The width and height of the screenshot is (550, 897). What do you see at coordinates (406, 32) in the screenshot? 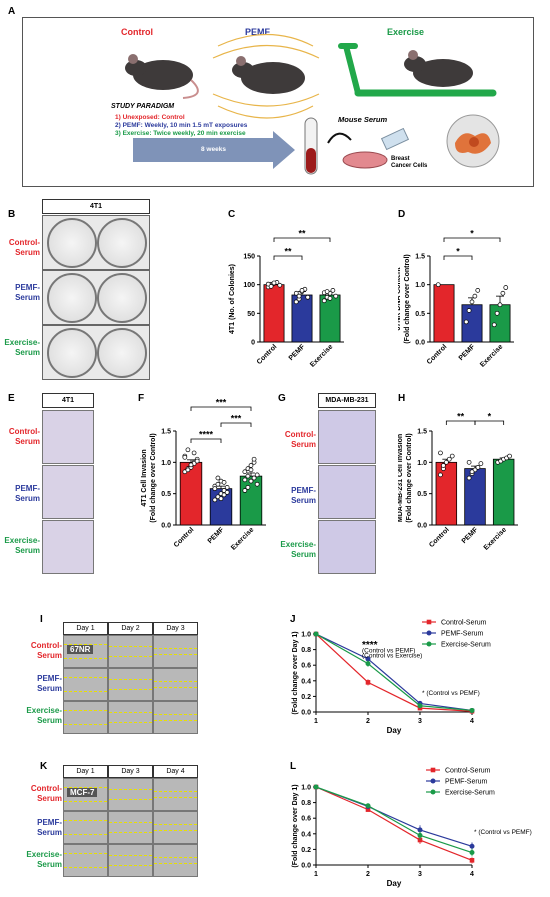
I see `group-exercise-title: Exercise` at bounding box center [406, 32].